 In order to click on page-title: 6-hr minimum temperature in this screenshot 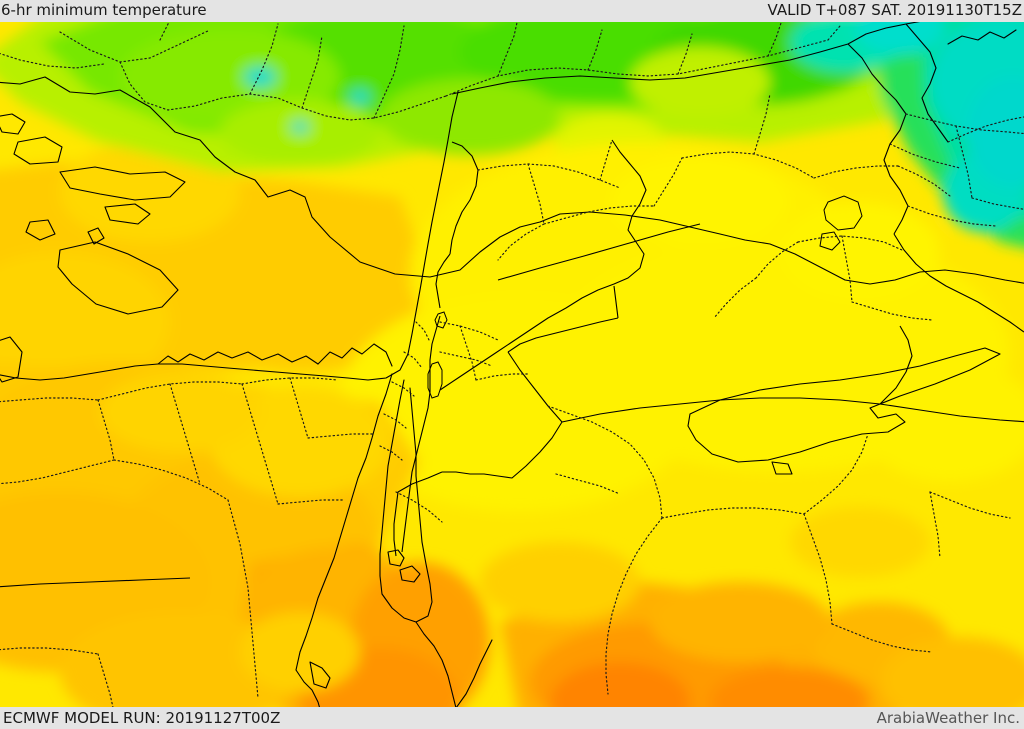, I will do `click(104, 10)`.